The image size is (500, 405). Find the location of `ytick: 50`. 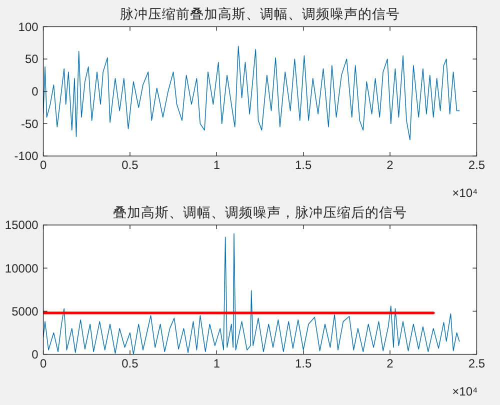

ytick: 50 is located at coordinates (31, 59).